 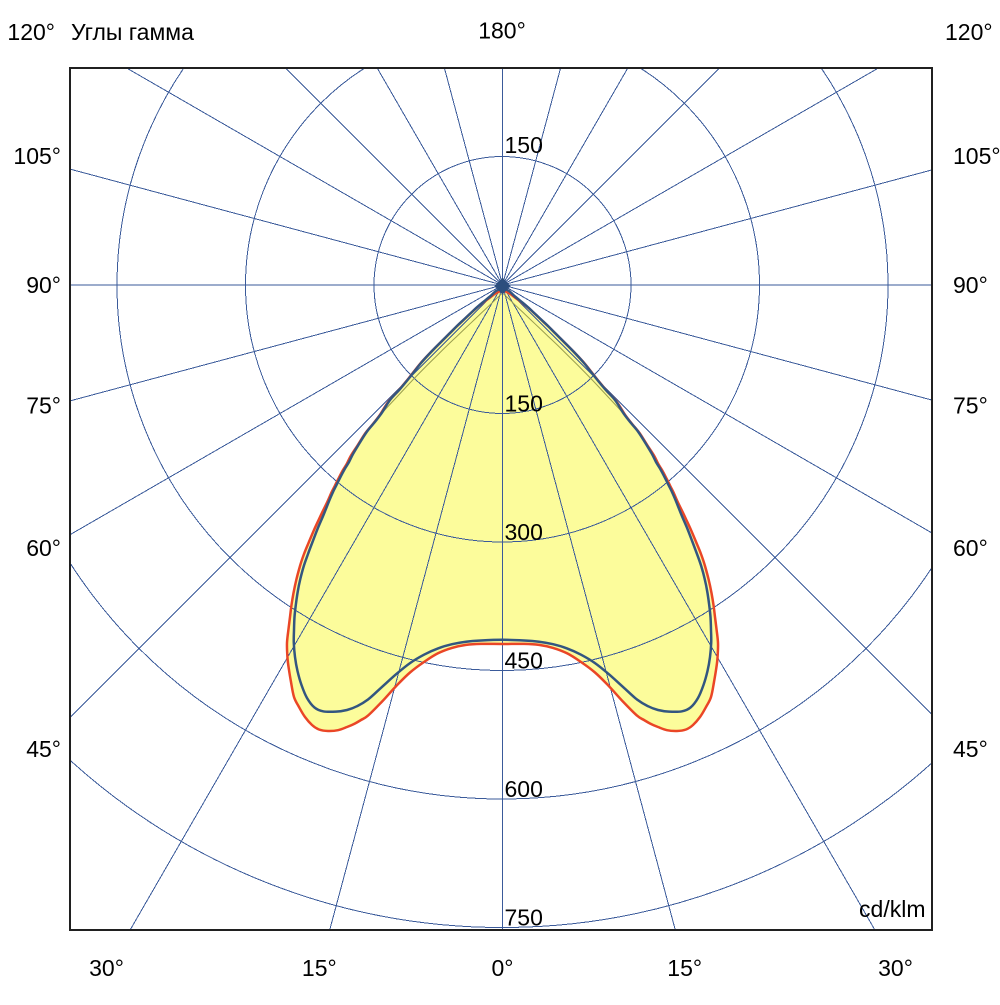 I want to click on svg-text: 450, so click(x=524, y=661).